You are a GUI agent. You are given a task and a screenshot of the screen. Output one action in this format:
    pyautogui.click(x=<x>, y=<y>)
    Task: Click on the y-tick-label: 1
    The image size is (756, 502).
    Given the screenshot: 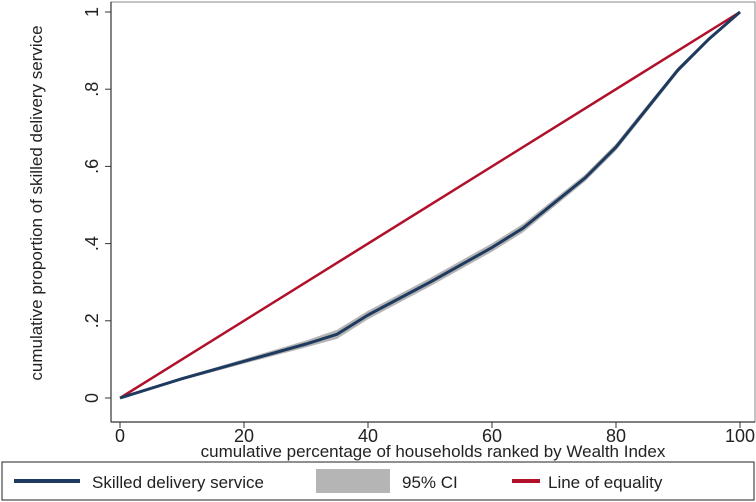 What is the action you would take?
    pyautogui.click(x=92, y=12)
    